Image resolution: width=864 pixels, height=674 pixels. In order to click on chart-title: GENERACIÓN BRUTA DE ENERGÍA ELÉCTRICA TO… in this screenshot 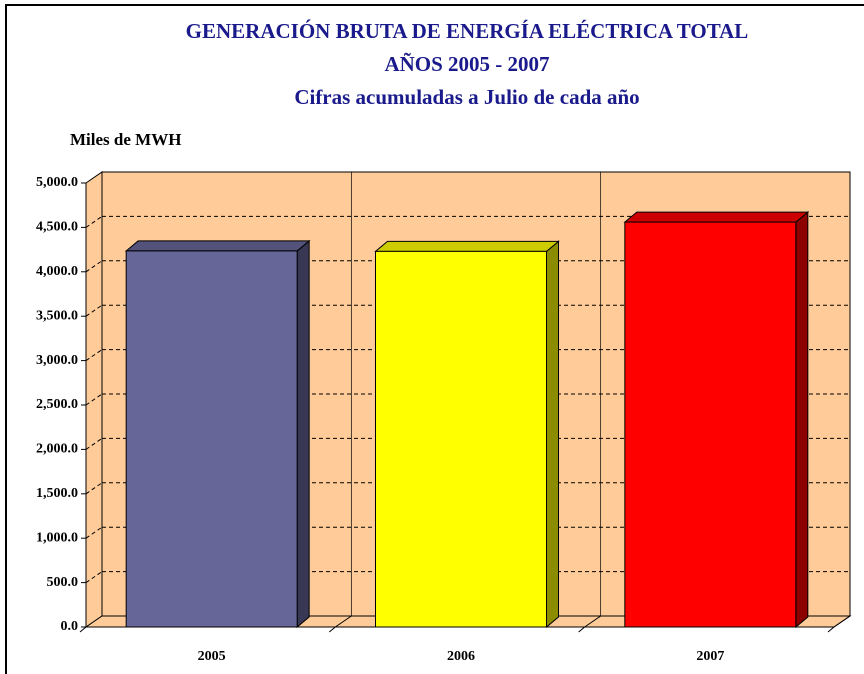, I will do `click(467, 31)`.